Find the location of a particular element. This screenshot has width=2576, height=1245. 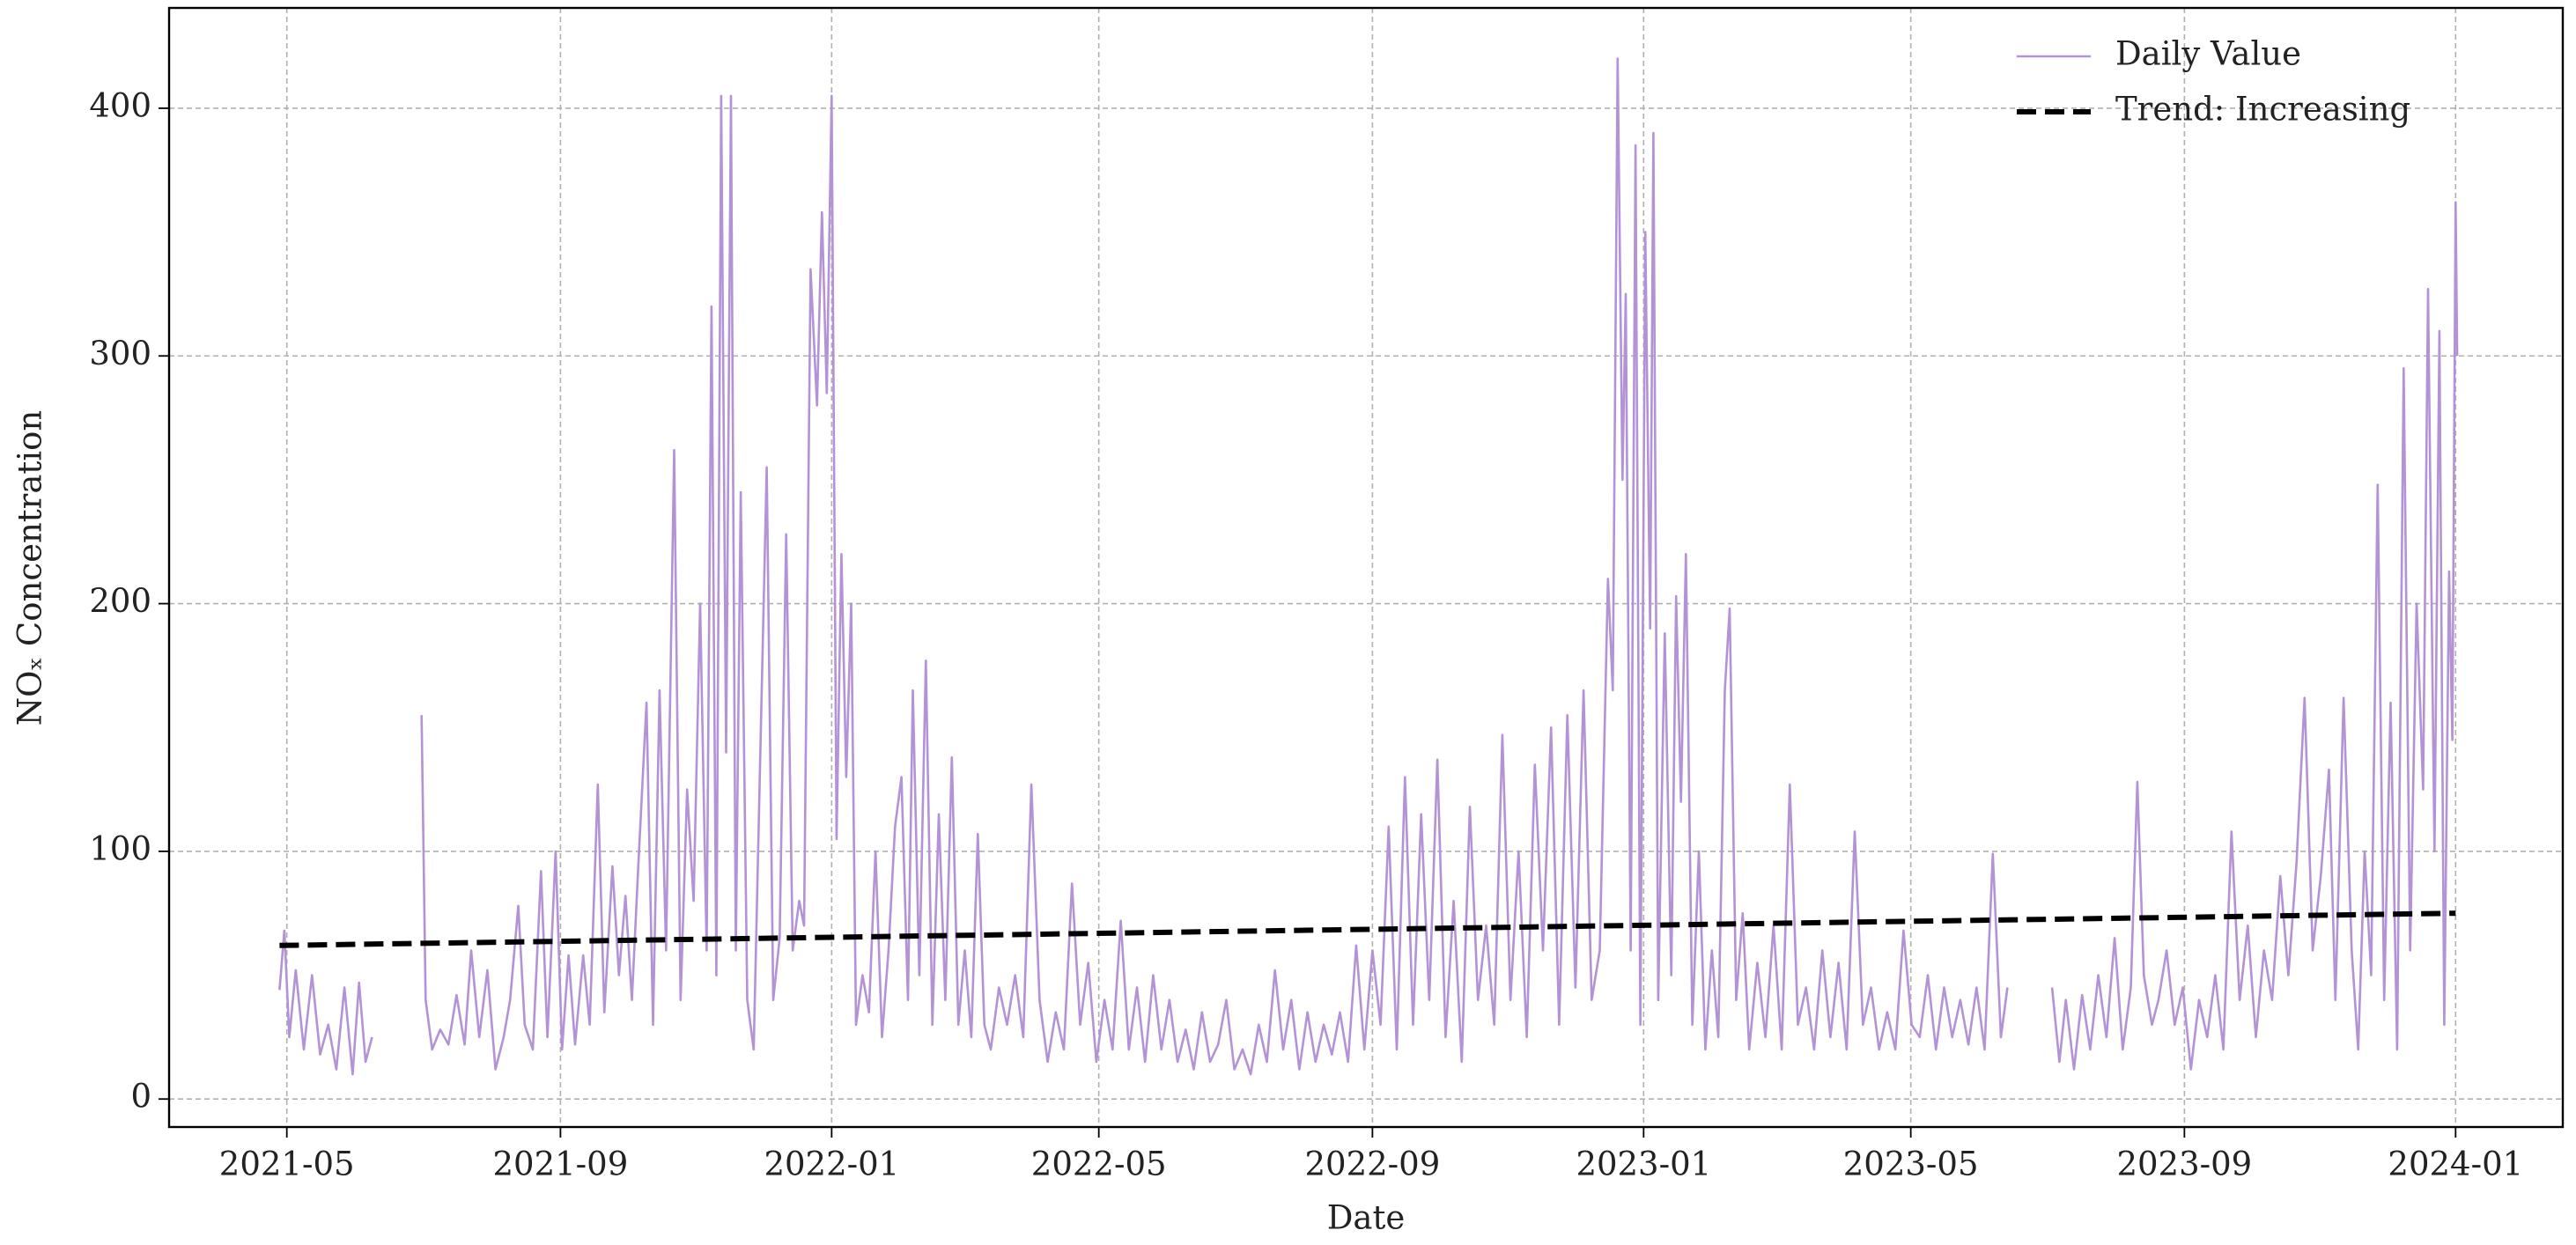

y-axis-label: NOₓ Concentration is located at coordinates (30, 568).